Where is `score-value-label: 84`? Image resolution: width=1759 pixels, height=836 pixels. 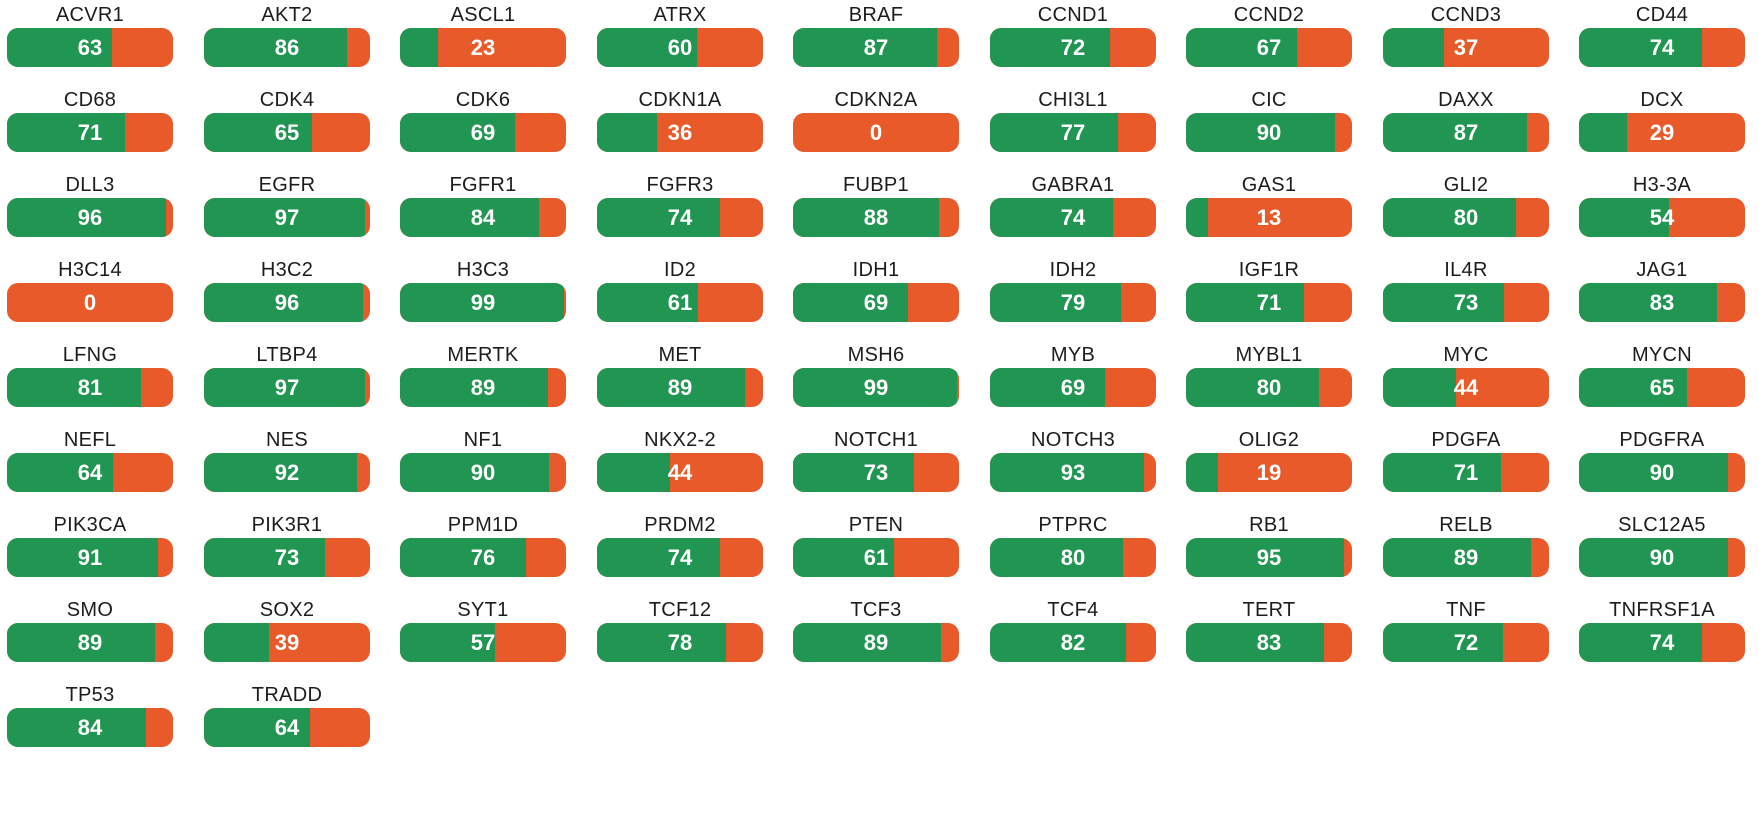 score-value-label: 84 is located at coordinates (90, 727).